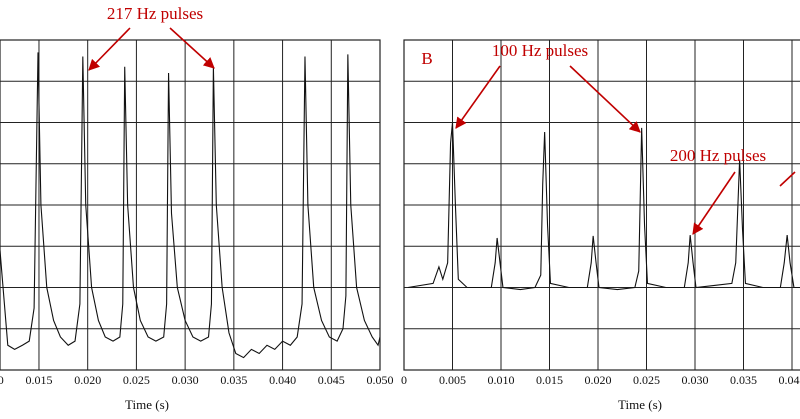 This screenshot has width=800, height=419. What do you see at coordinates (331, 380) in the screenshot?
I see `x-tick-label: 0.045` at bounding box center [331, 380].